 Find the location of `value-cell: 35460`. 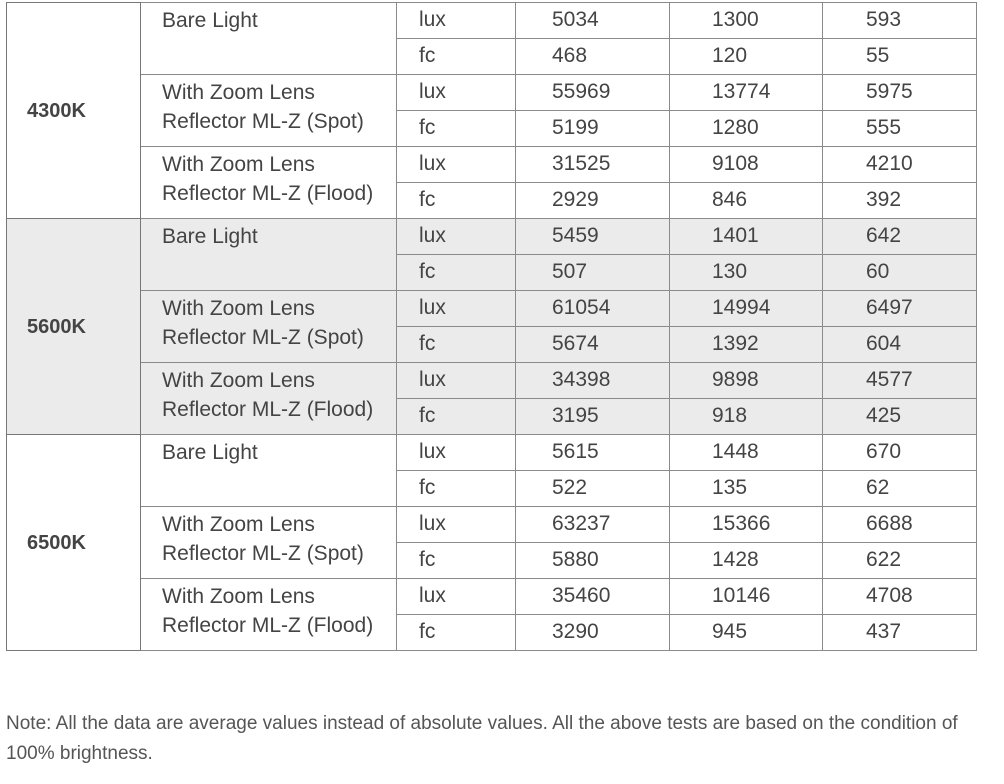

value-cell: 35460 is located at coordinates (592, 596).